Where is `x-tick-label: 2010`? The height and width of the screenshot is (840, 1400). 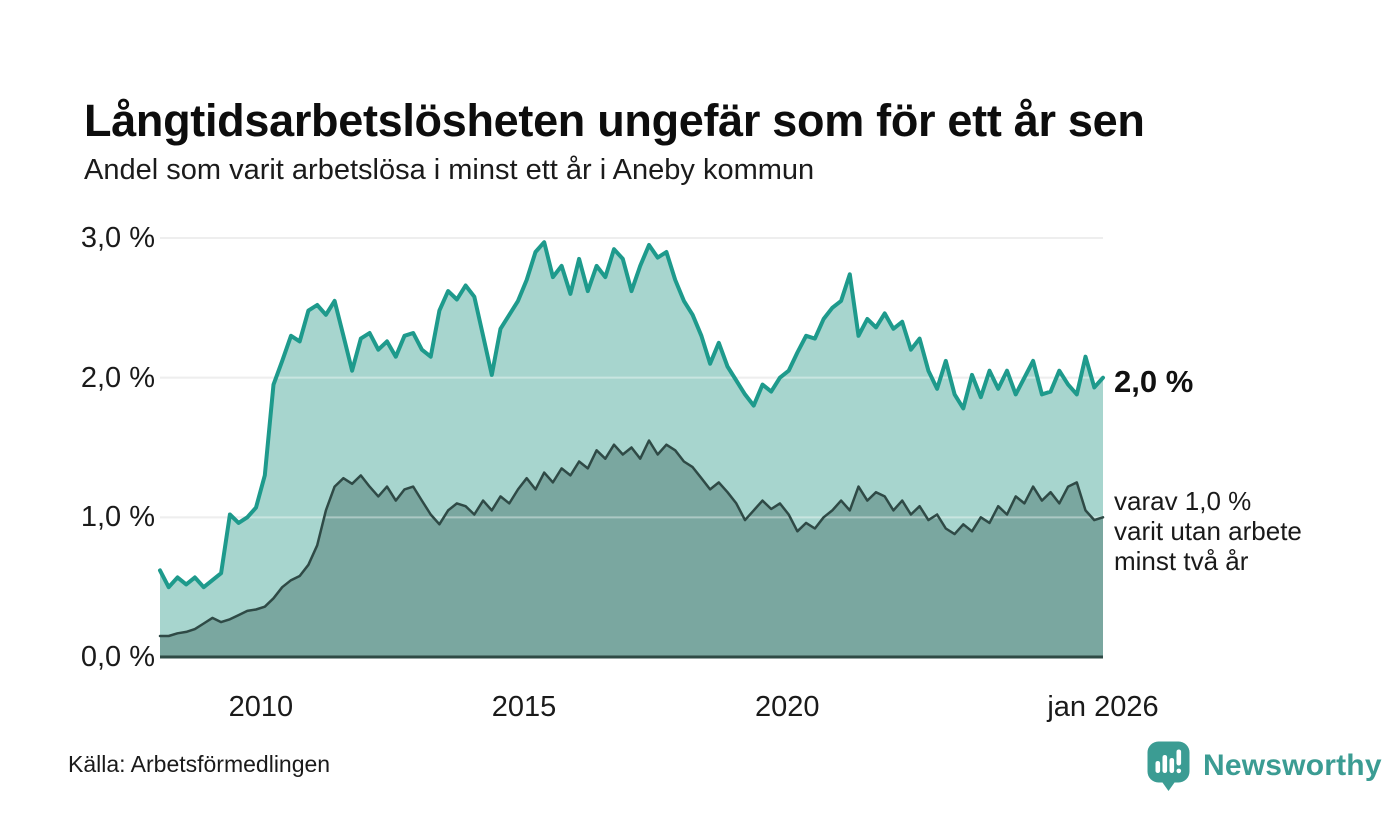 x-tick-label: 2010 is located at coordinates (261, 707).